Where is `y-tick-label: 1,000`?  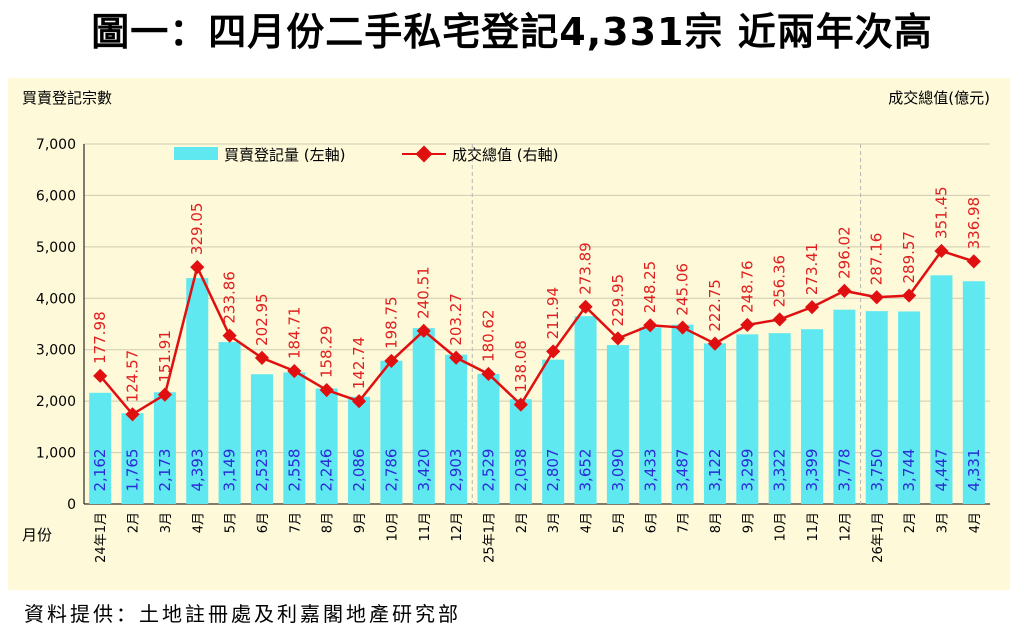
y-tick-label: 1,000 is located at coordinates (56, 454).